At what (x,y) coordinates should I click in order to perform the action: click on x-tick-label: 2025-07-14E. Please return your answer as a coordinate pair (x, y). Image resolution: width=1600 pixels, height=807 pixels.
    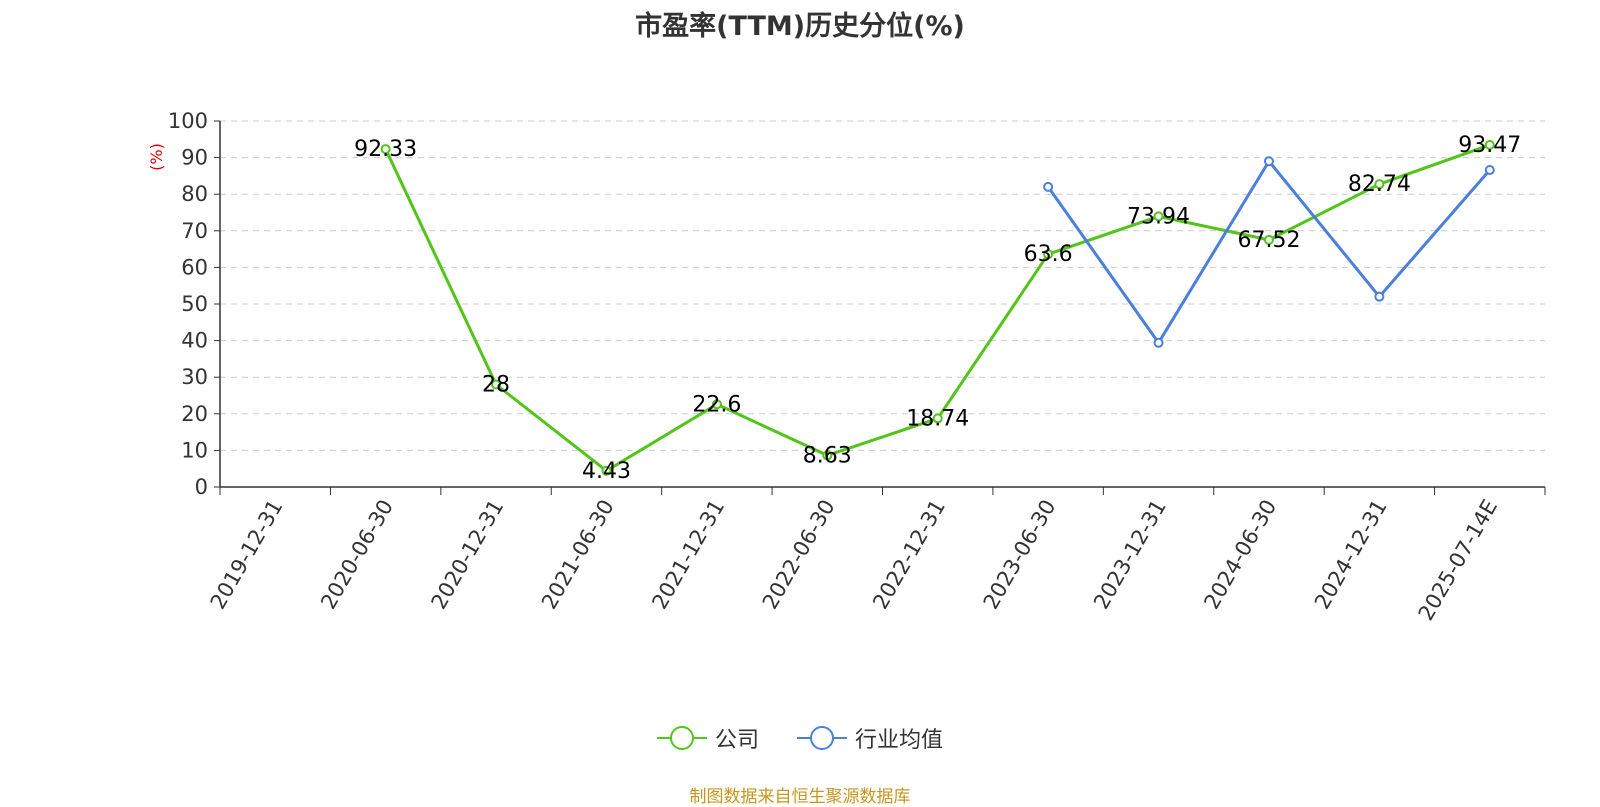
    Looking at the image, I should click on (1458, 560).